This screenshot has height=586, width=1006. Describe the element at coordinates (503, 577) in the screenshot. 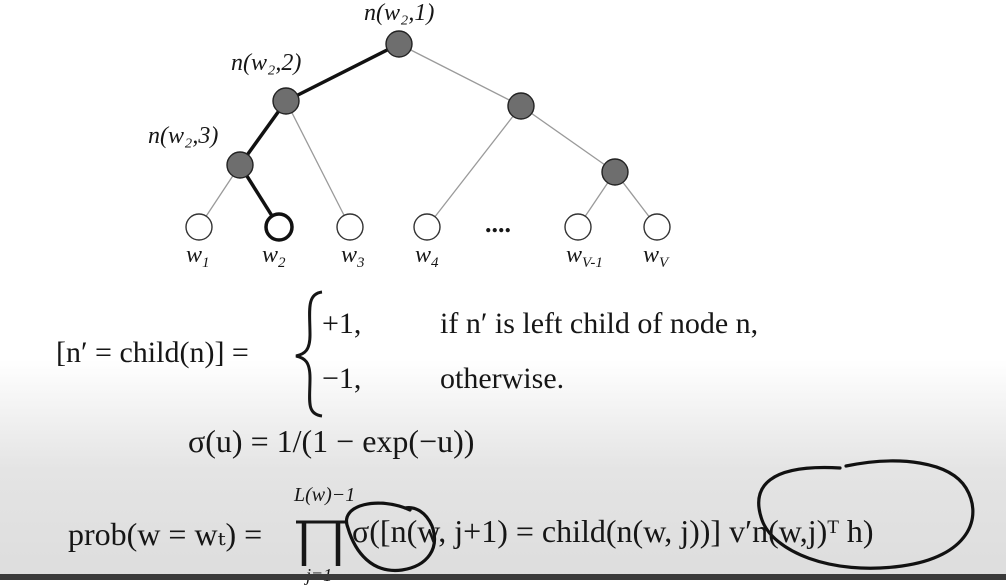

I see `bottom-bar` at that location.